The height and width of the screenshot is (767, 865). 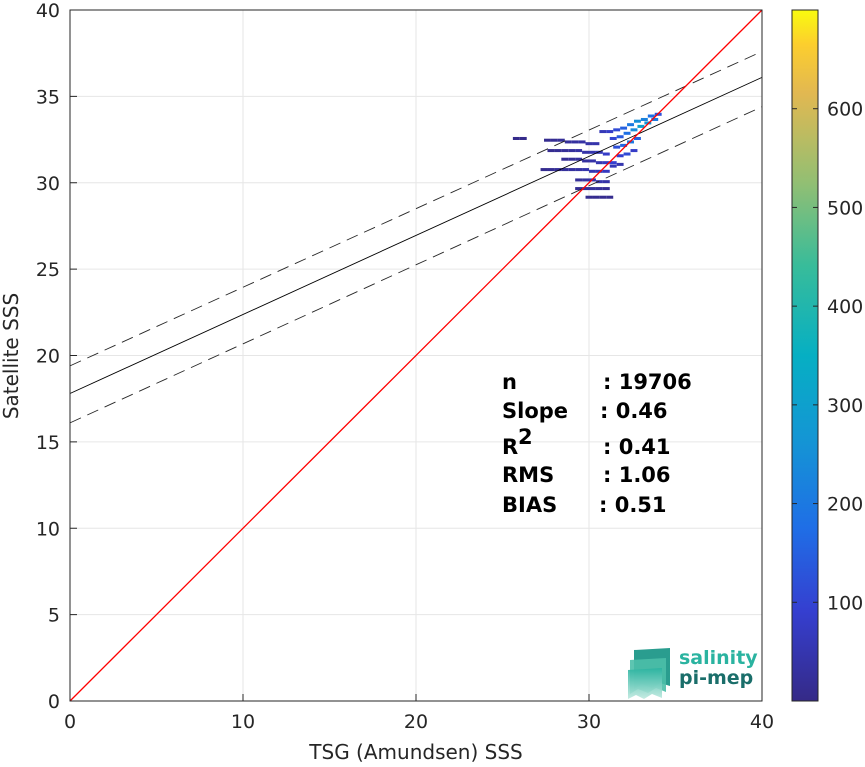 I want to click on y-axis-title: Satellite SSS, so click(x=11, y=356).